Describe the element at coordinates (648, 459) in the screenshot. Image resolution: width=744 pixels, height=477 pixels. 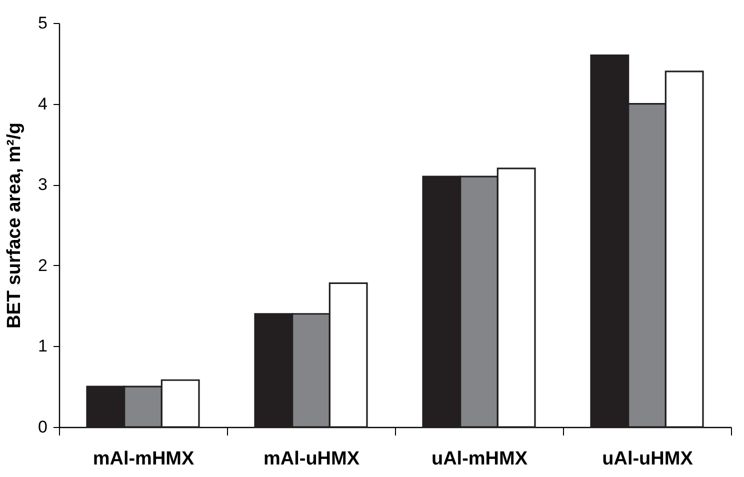
I see `x-tick-label: uAl-uHMX` at that location.